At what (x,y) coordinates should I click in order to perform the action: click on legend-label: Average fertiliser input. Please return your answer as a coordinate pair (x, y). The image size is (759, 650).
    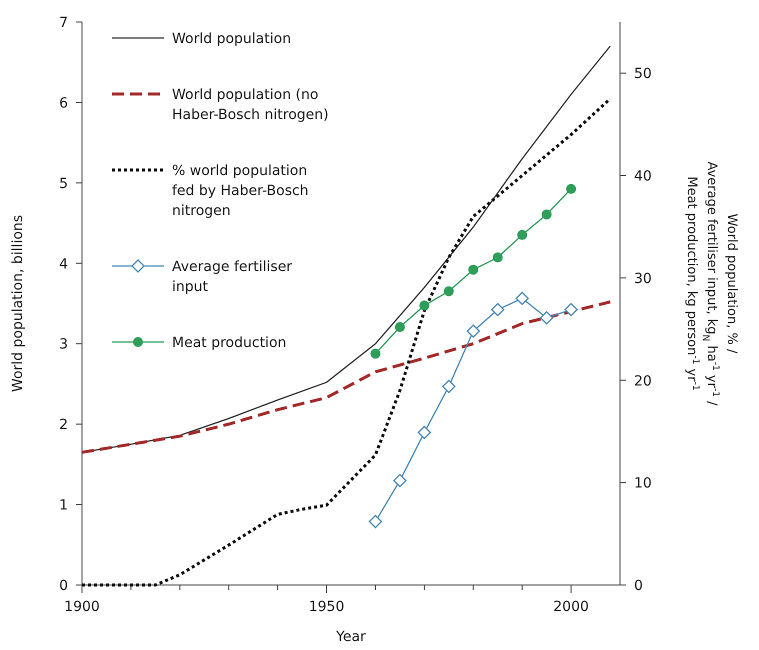
    Looking at the image, I should click on (232, 277).